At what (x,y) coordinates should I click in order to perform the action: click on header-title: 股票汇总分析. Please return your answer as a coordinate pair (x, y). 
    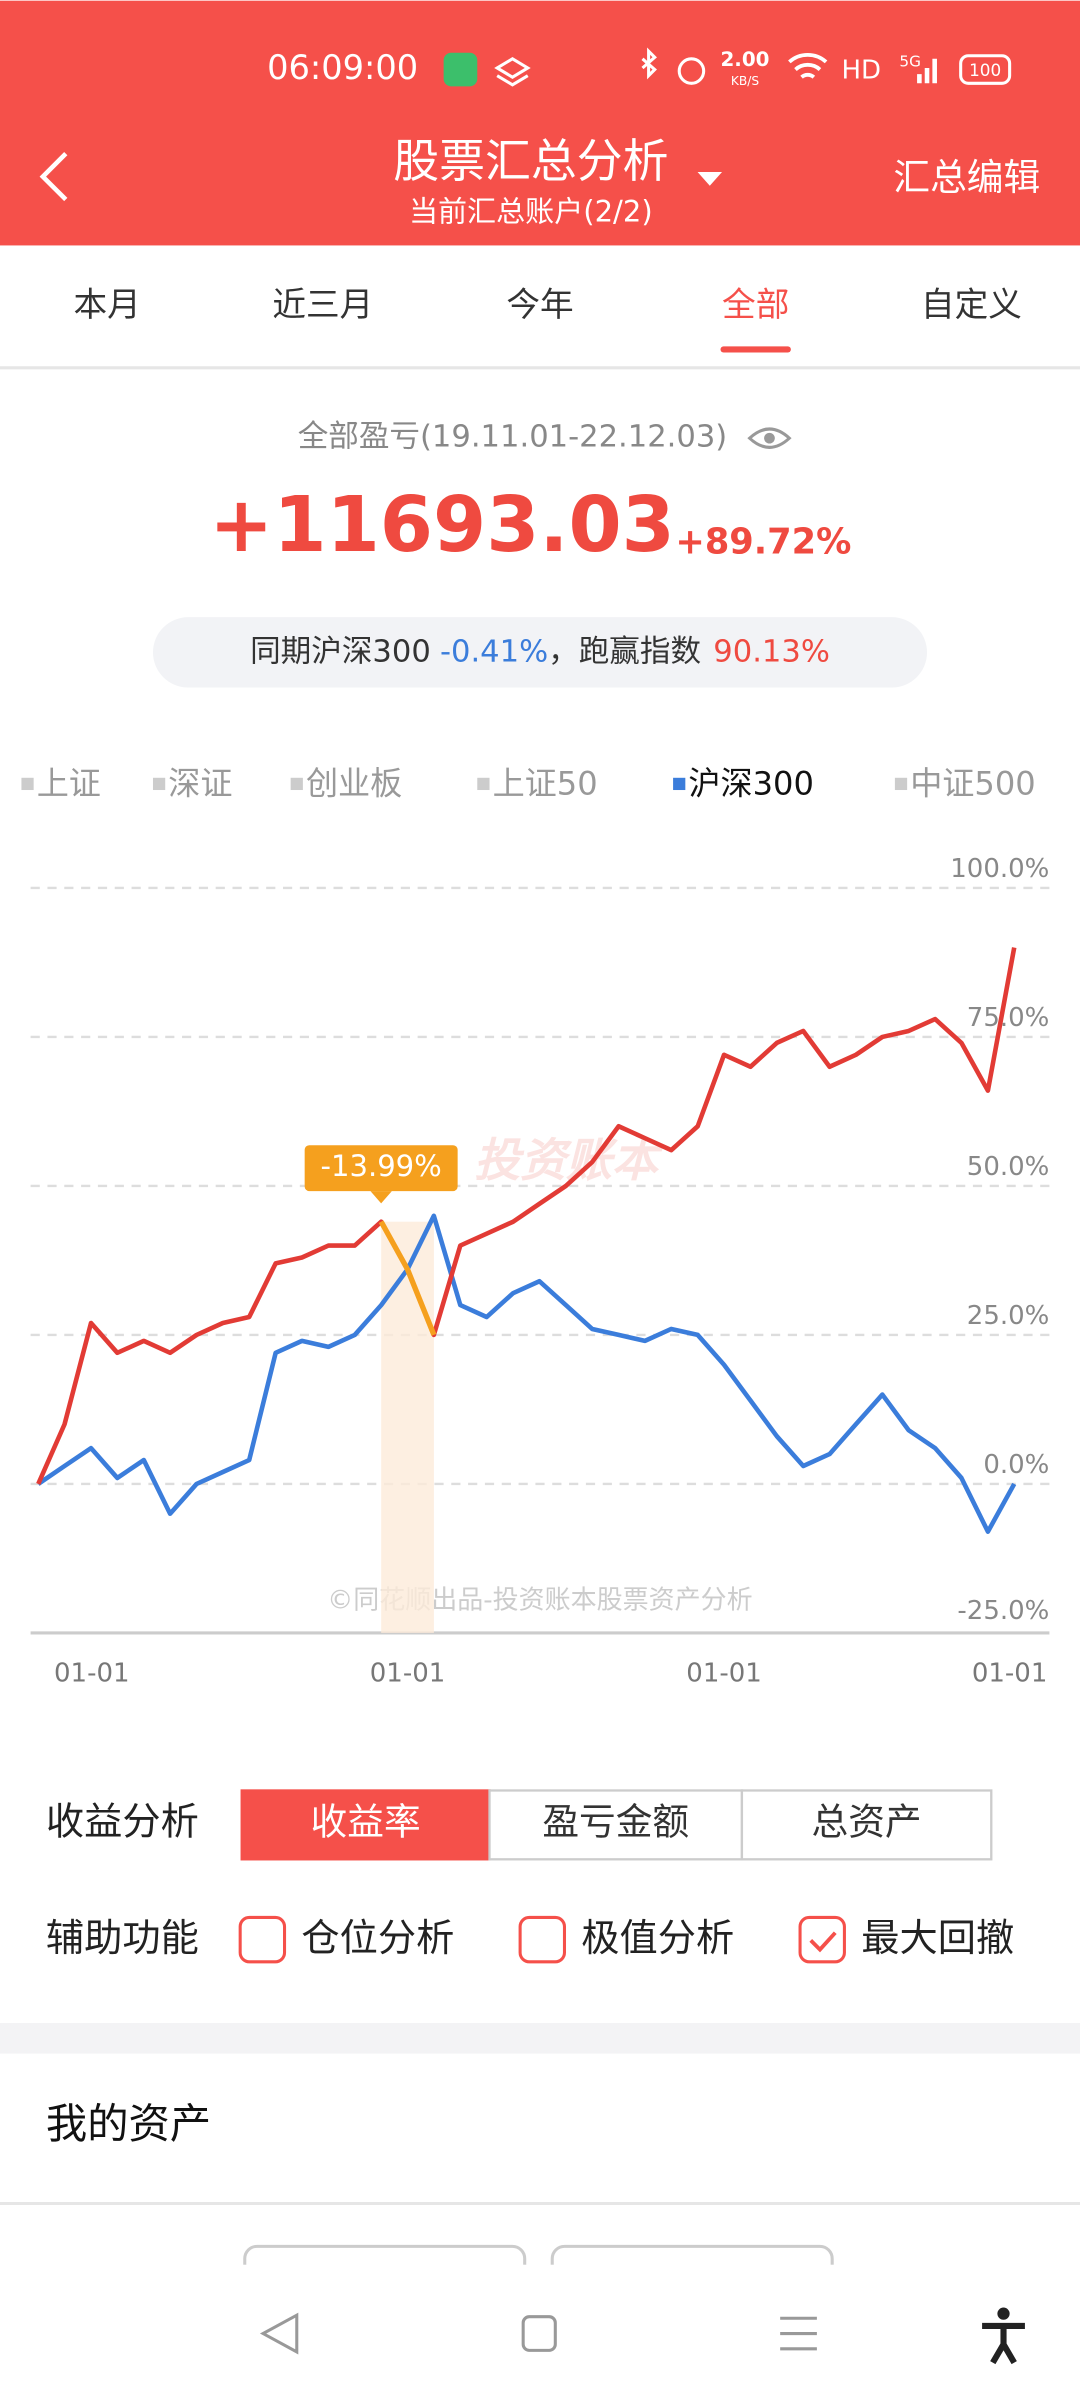
    Looking at the image, I should click on (530, 161).